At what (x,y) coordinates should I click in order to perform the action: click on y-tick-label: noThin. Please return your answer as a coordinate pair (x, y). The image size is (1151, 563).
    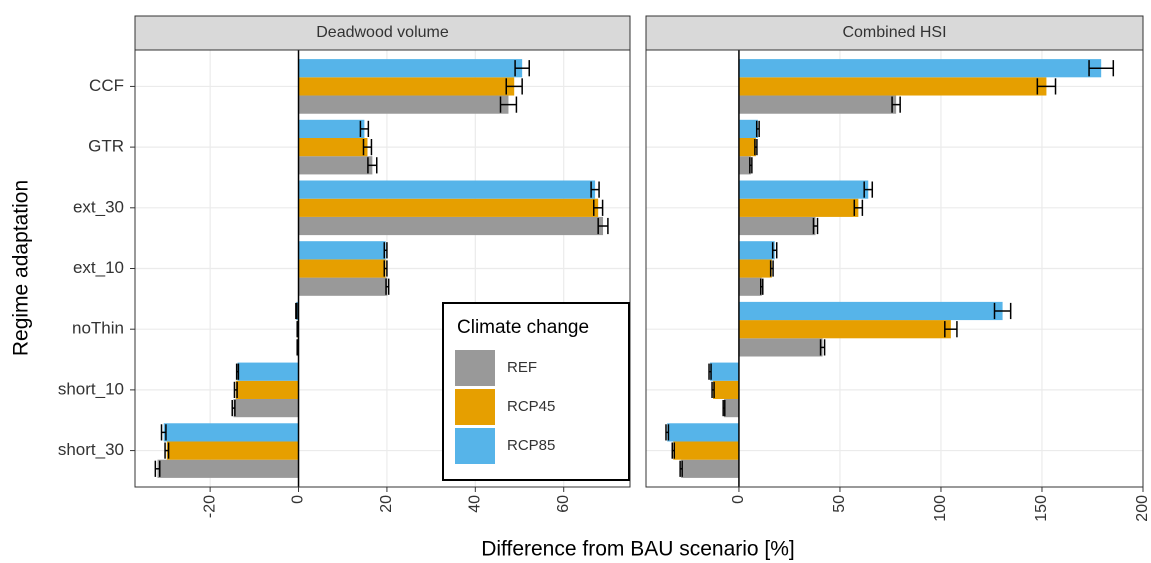
    Looking at the image, I should click on (98, 328).